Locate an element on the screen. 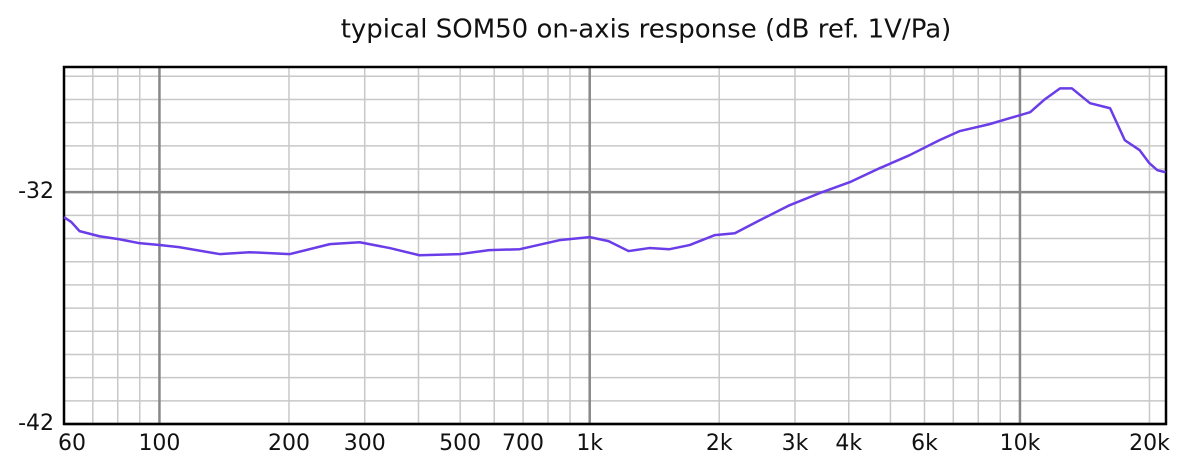 The width and height of the screenshot is (1200, 468). x-tick-label: 60 is located at coordinates (72, 443).